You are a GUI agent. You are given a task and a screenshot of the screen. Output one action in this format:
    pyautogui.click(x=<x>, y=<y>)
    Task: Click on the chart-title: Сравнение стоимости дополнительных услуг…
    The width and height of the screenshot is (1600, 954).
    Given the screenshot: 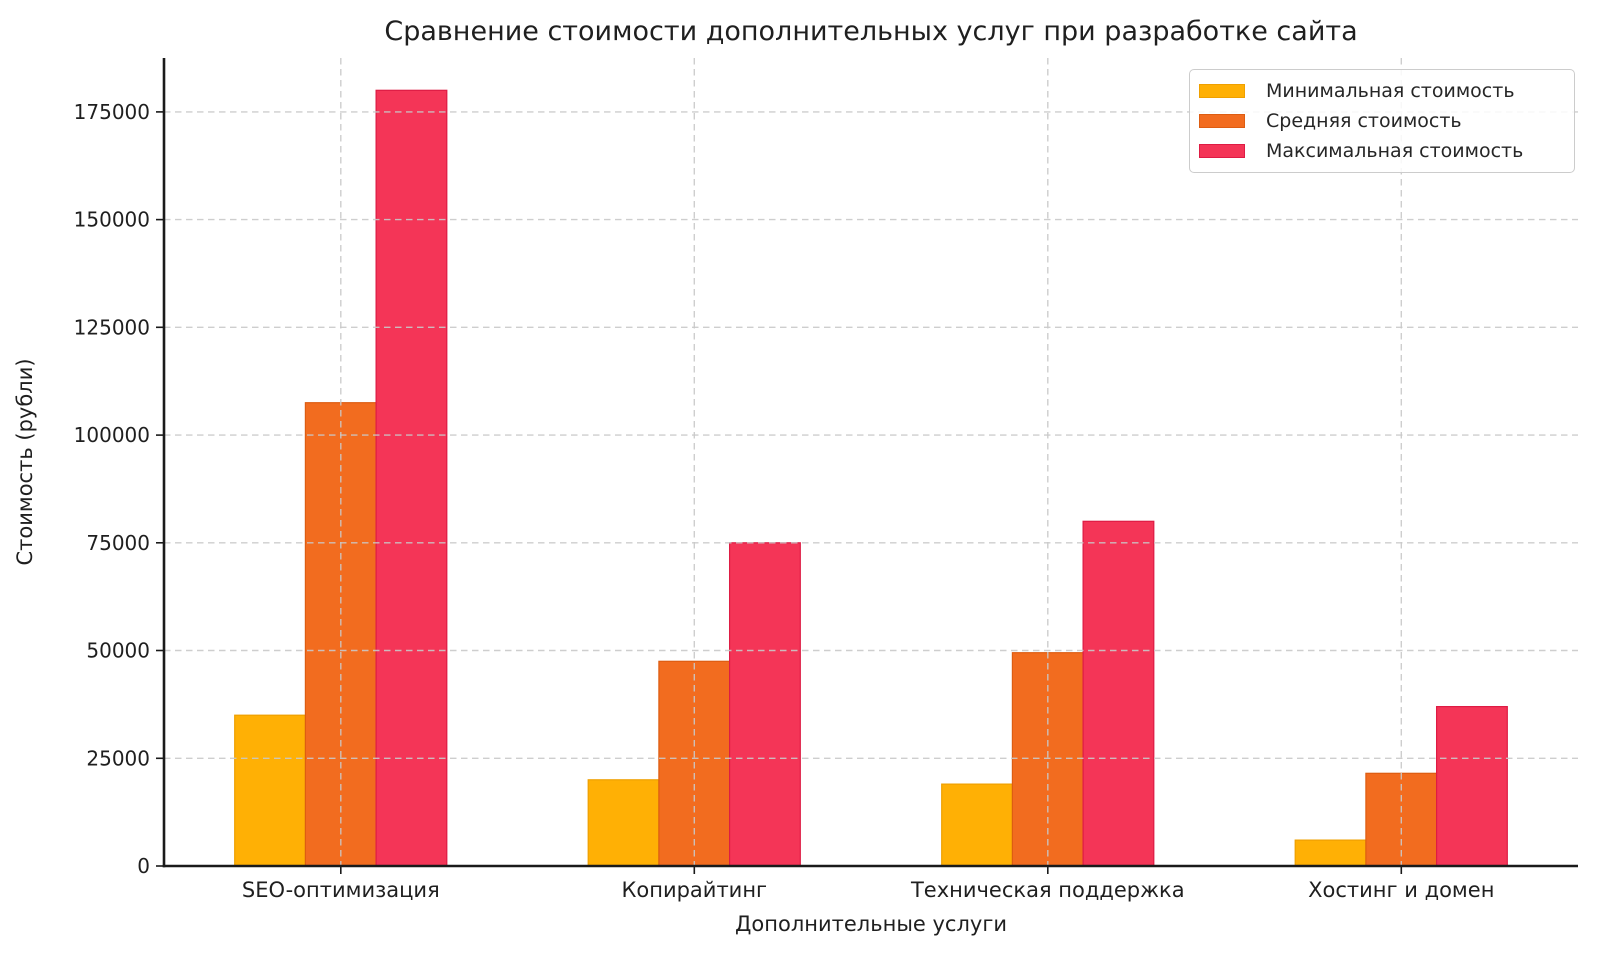 What is the action you would take?
    pyautogui.click(x=871, y=31)
    